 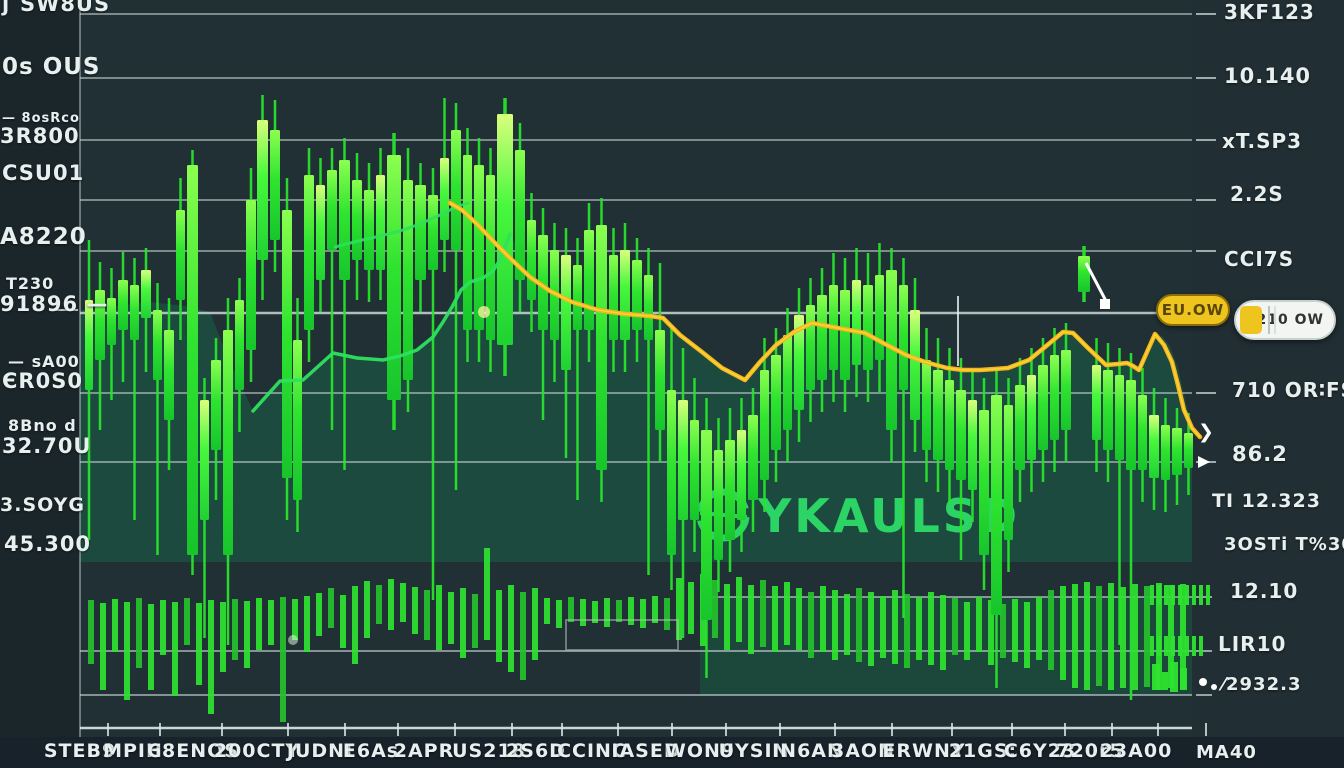 What do you see at coordinates (754, 751) in the screenshot?
I see `time-axis-label-12: UYSIN` at bounding box center [754, 751].